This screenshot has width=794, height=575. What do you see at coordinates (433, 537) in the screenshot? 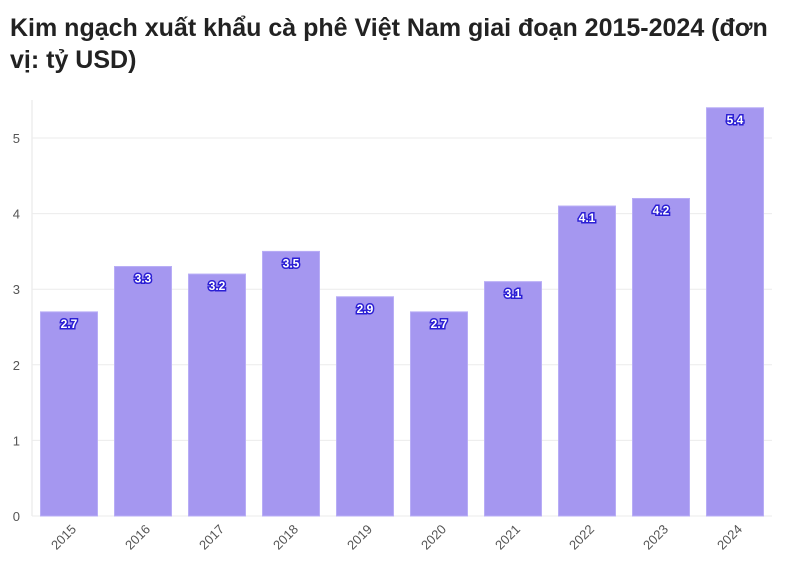
I see `x-tick-label: 2020` at bounding box center [433, 537].